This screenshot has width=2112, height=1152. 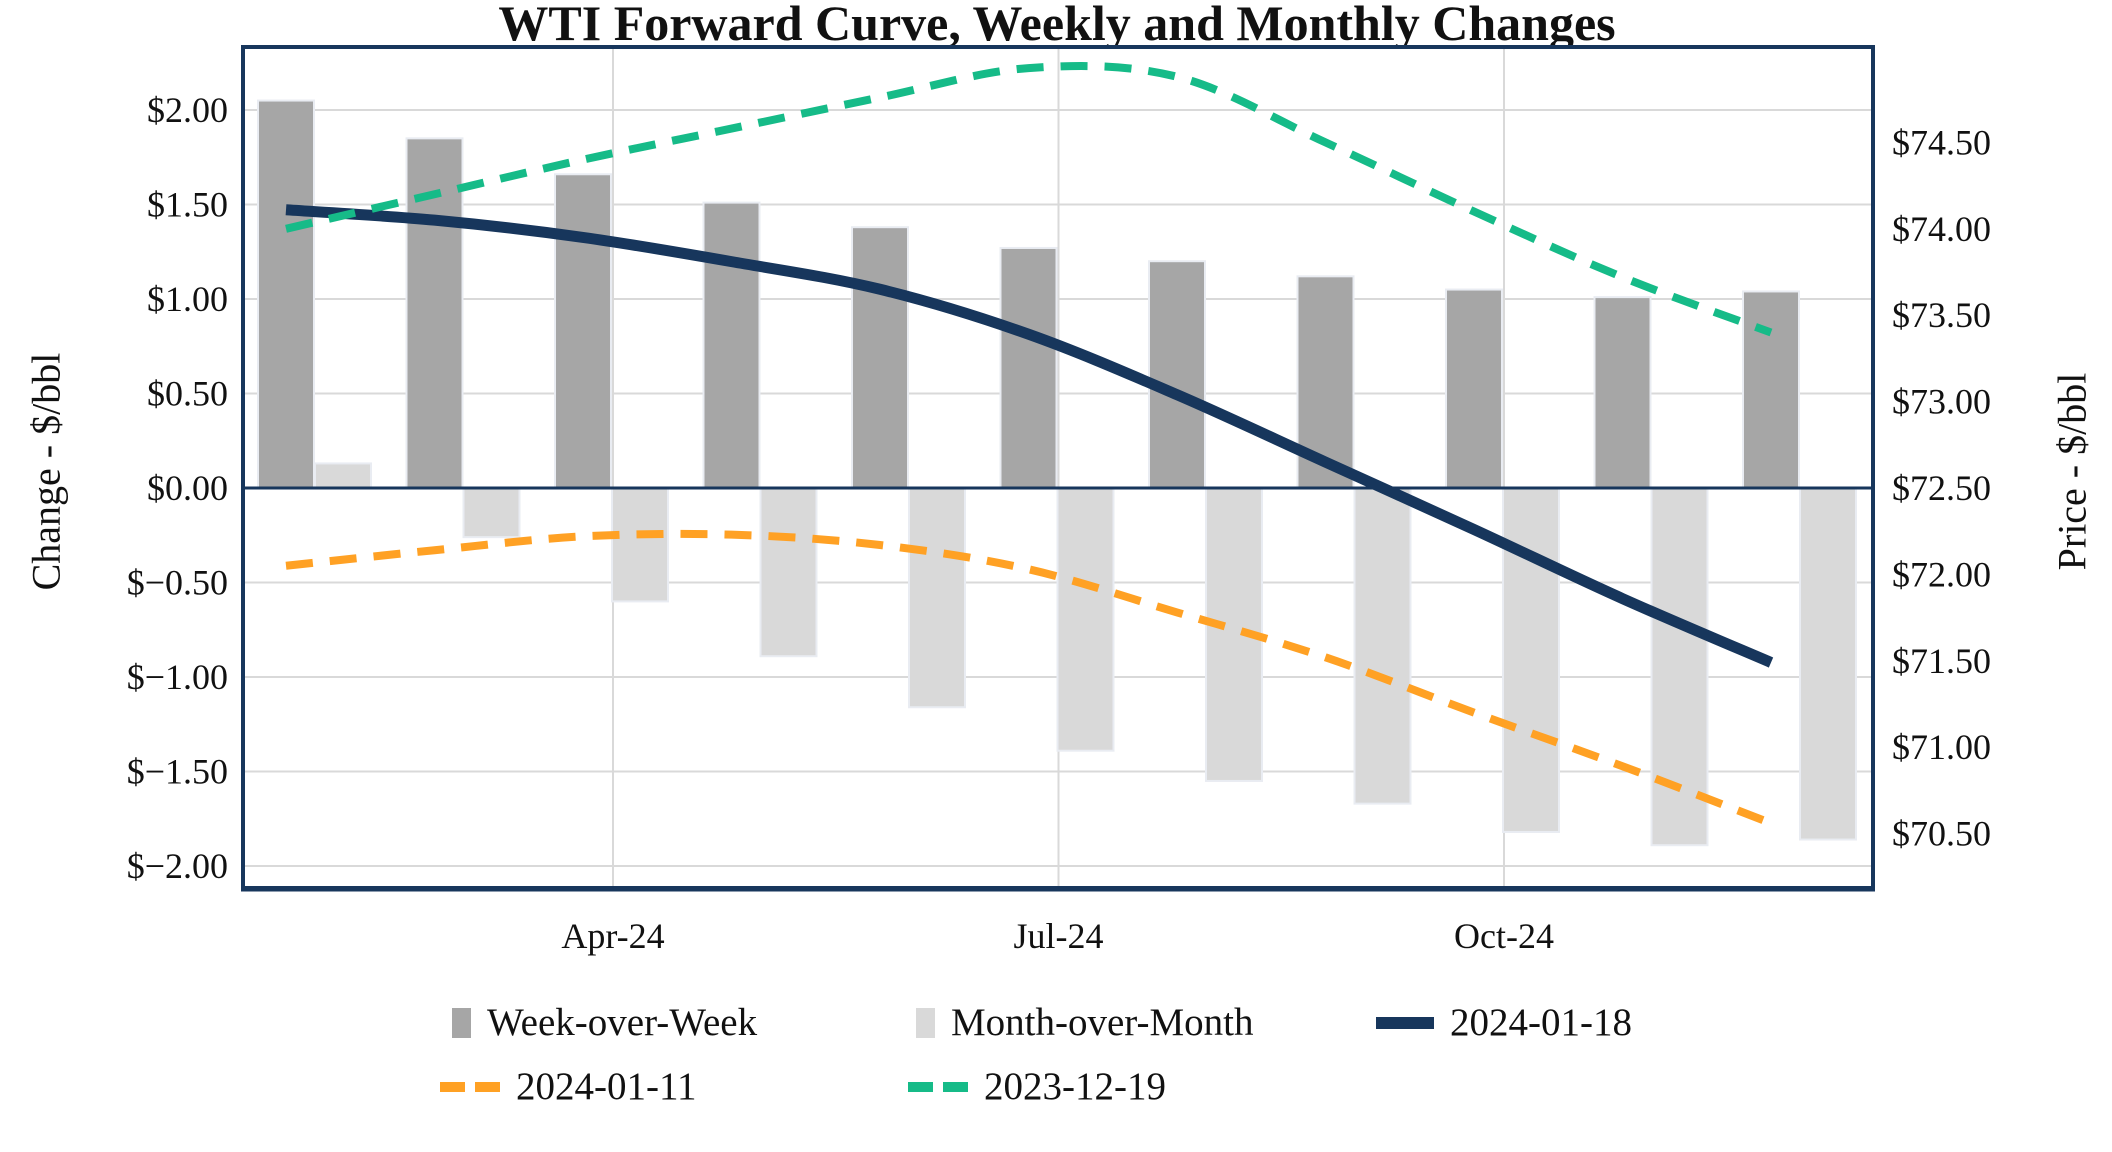 What do you see at coordinates (1941, 834) in the screenshot?
I see `right-axis-tick-label: $70.50` at bounding box center [1941, 834].